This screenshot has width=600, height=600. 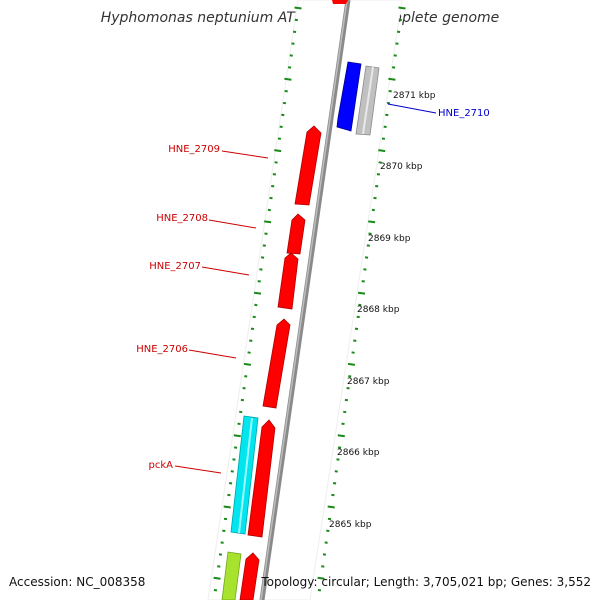 I want to click on gene-label-pcka: pckA, so click(x=161, y=465).